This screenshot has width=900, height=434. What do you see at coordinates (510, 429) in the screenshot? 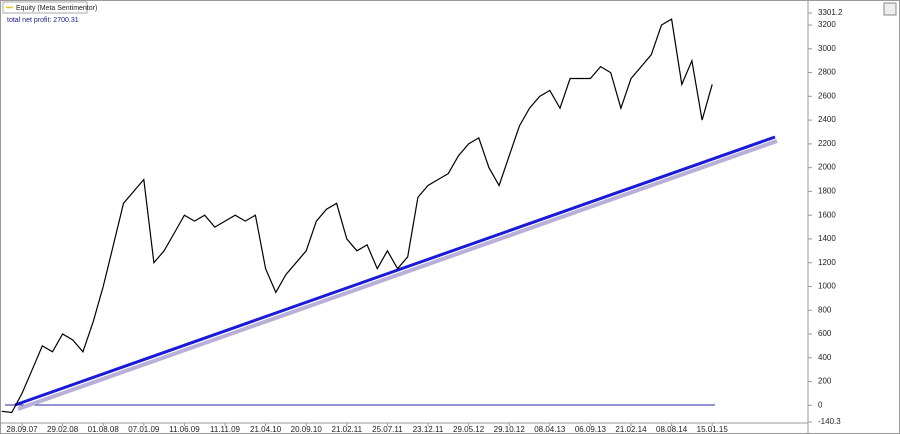
I see `x-tick-label: 29.10.12` at bounding box center [510, 429].